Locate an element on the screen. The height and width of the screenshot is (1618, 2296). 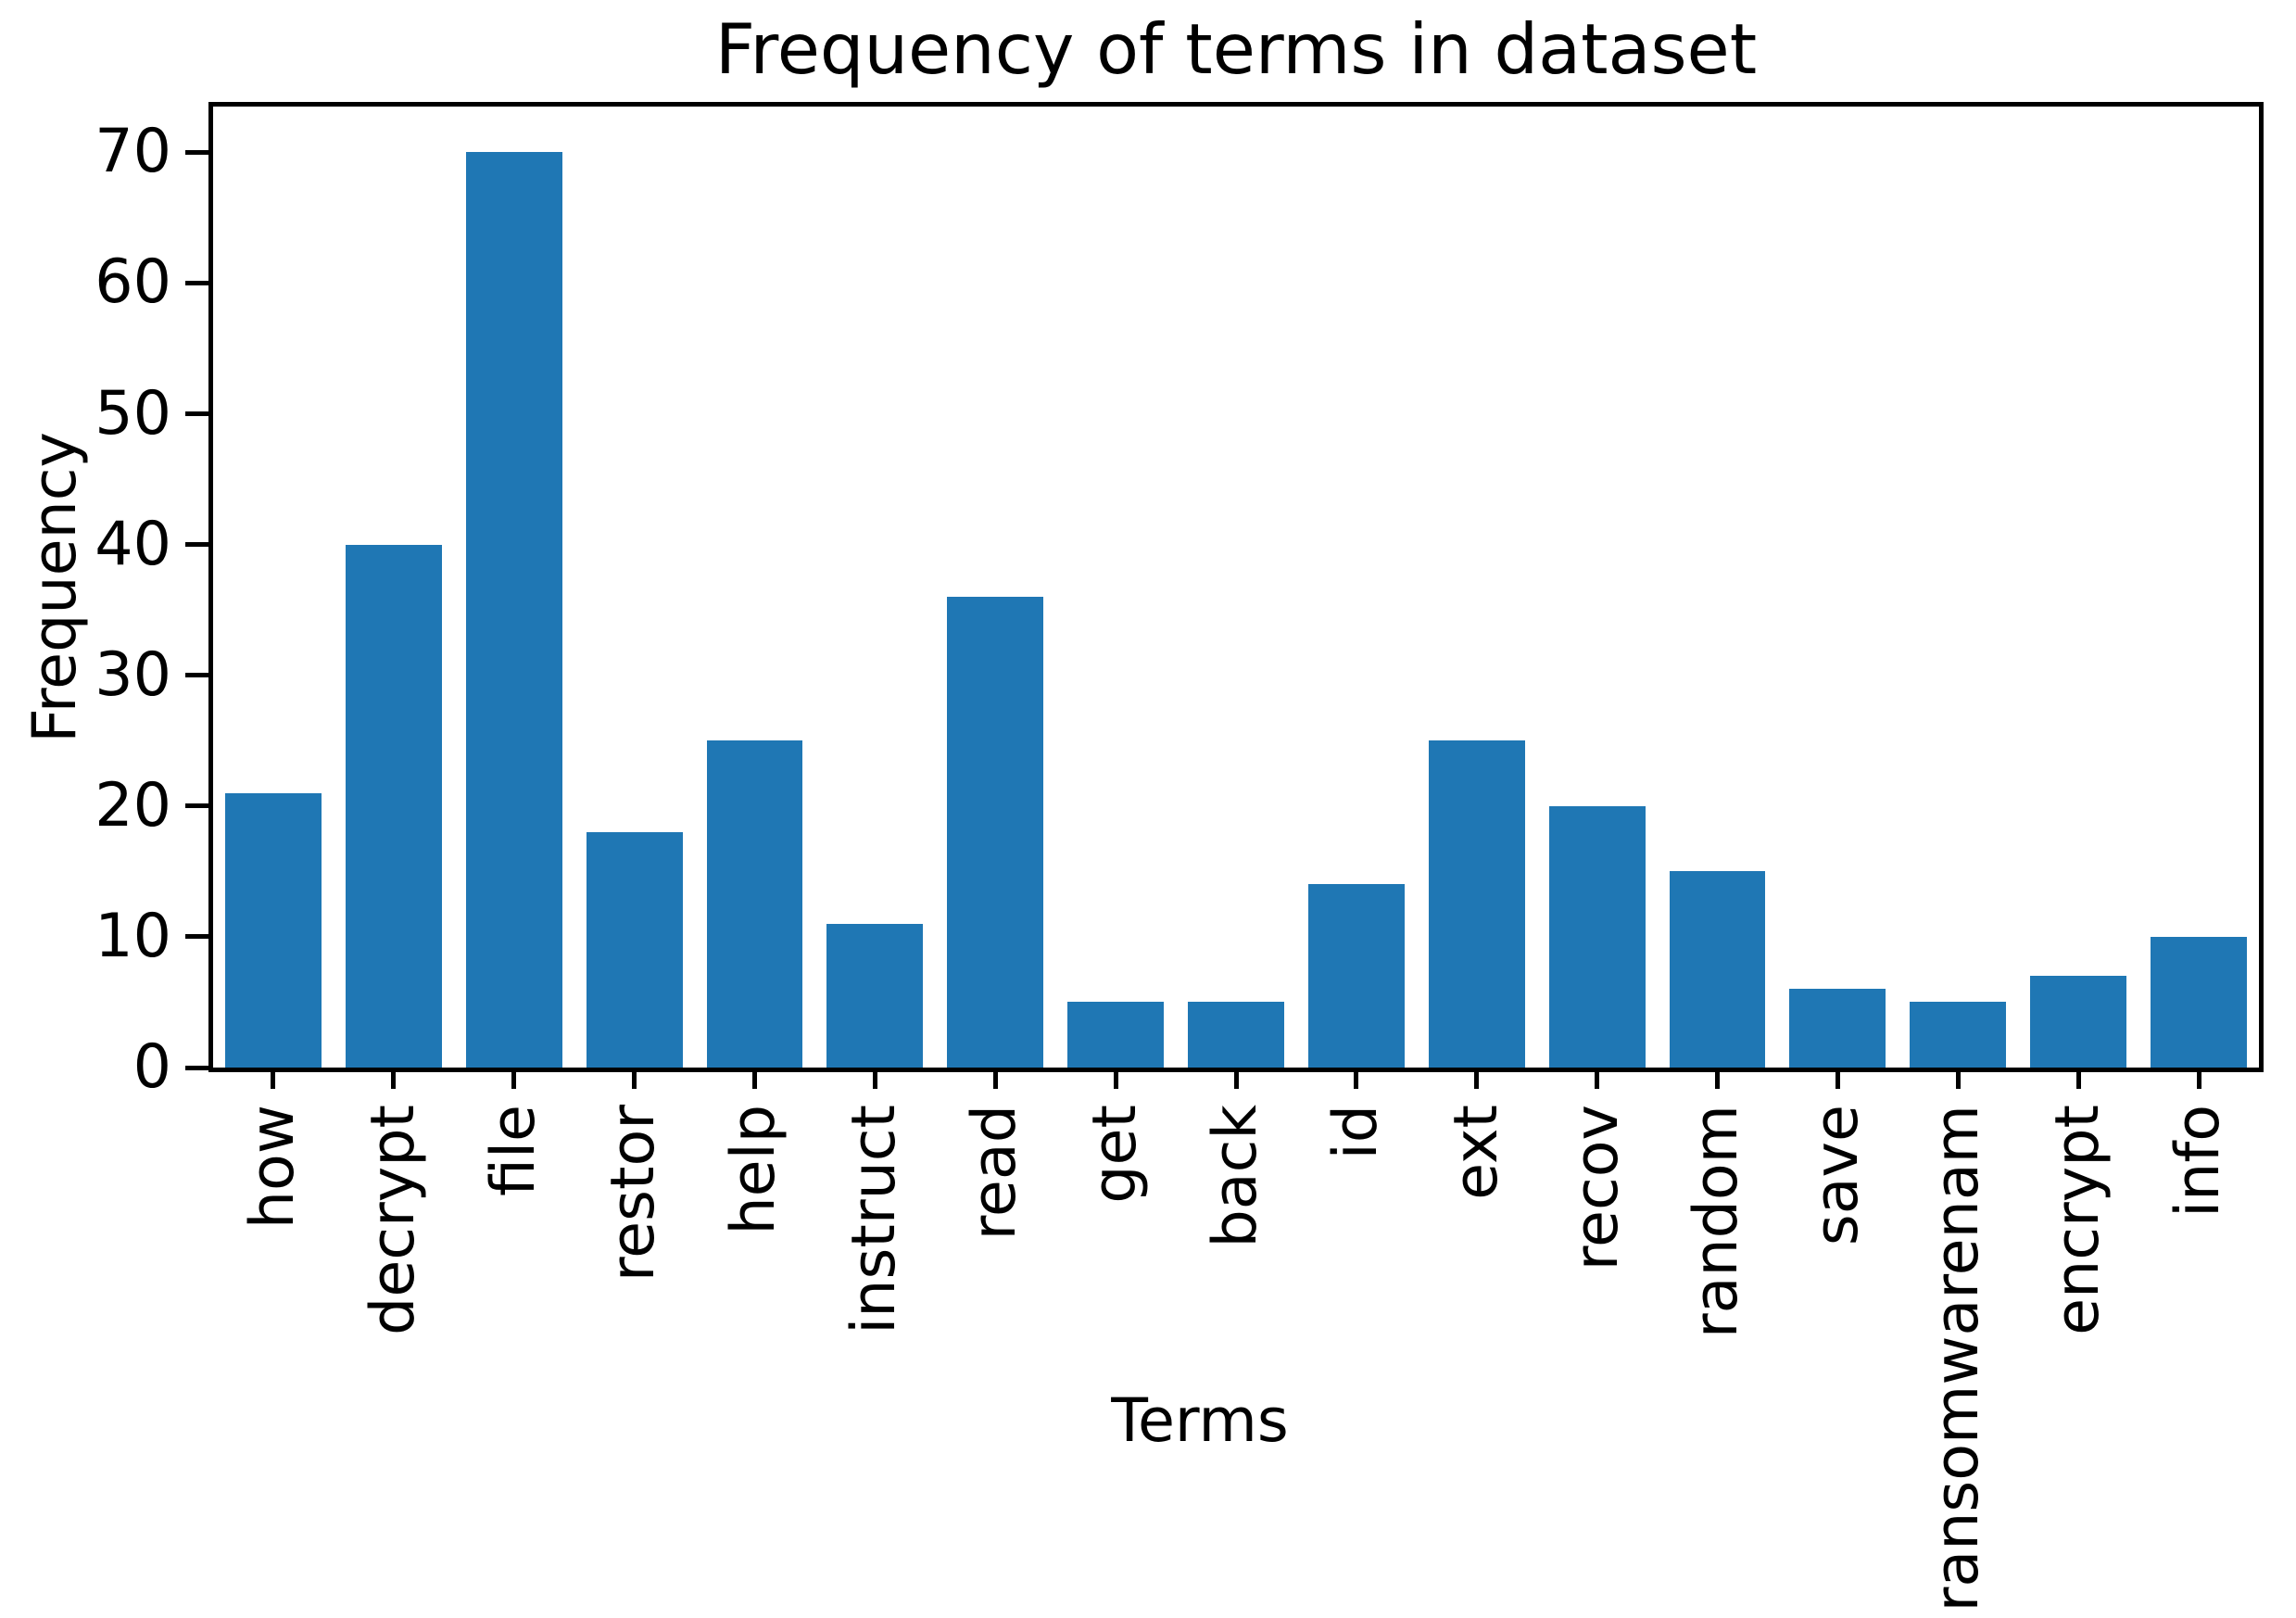
x-tick-label: how is located at coordinates (272, 1167).